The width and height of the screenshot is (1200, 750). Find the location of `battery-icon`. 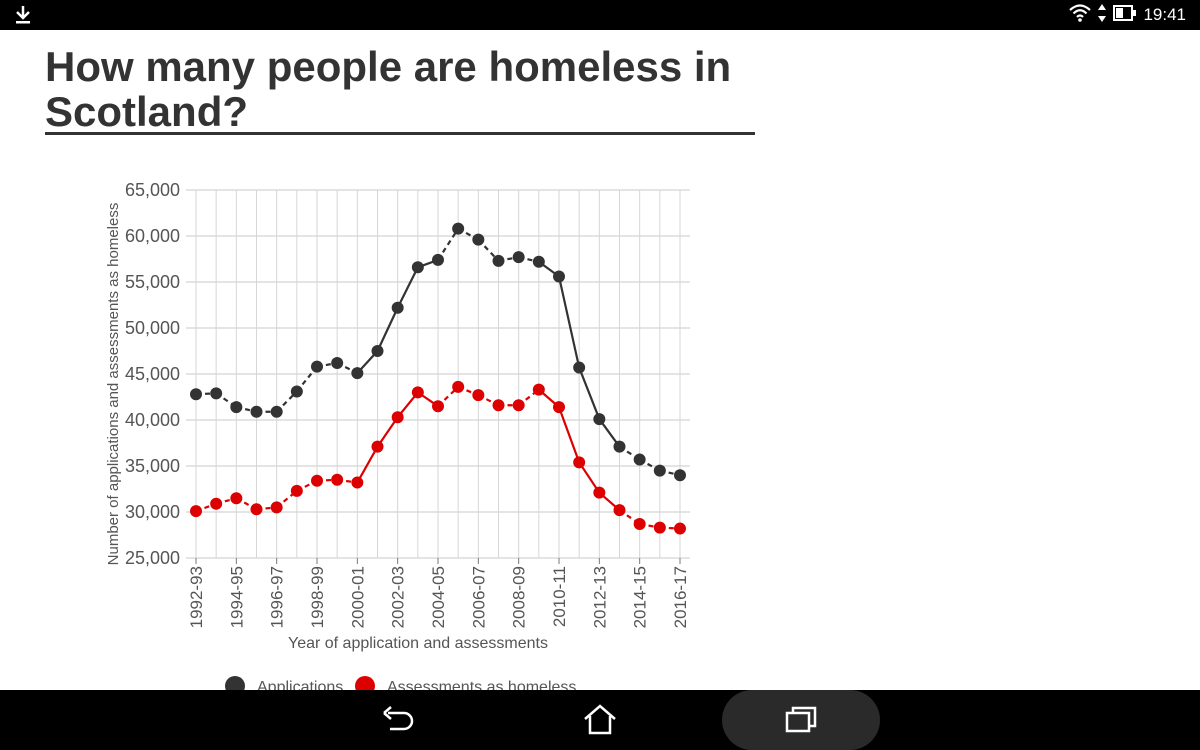

battery-icon is located at coordinates (1125, 15).